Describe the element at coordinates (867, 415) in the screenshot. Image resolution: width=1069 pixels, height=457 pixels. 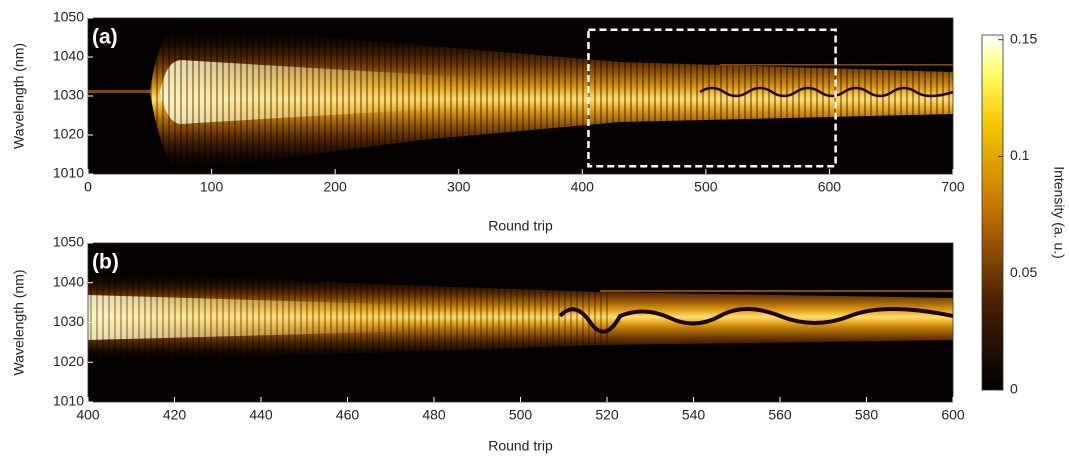
I see `x-tick-label: 580` at that location.